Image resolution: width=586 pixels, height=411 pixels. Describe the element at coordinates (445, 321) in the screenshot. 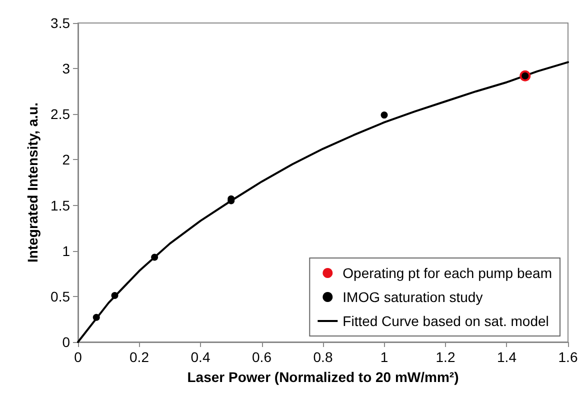

I see `legend-label: Fitted Curve based on sat. model` at that location.